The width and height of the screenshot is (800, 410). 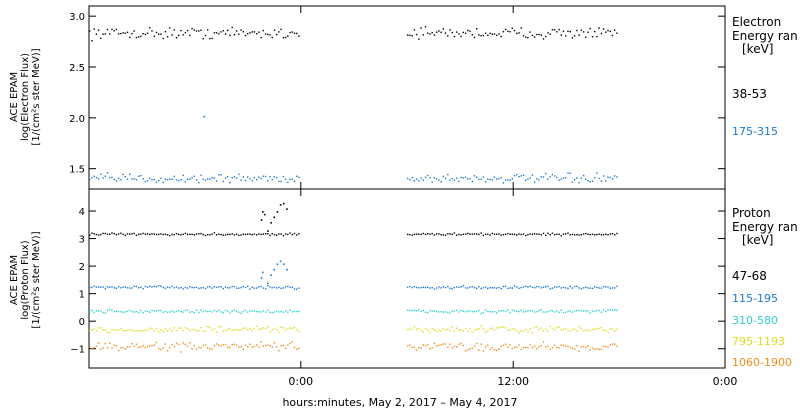 I want to click on event-point, so click(x=261, y=278).